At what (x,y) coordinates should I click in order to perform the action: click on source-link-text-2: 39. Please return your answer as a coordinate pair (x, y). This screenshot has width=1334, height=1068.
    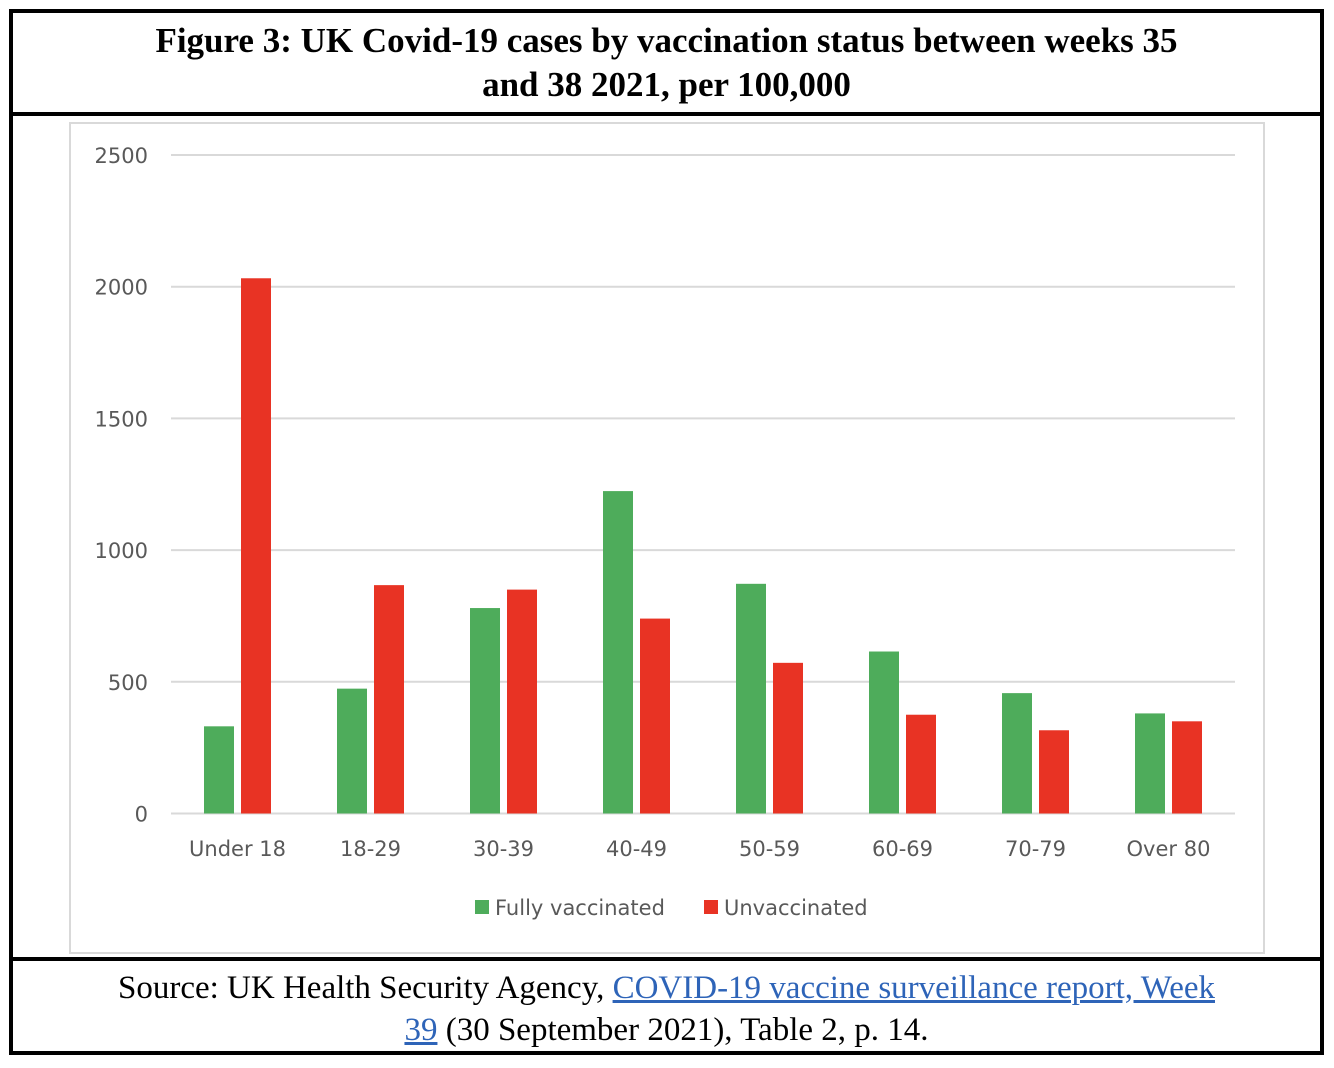
    Looking at the image, I should click on (421, 1030).